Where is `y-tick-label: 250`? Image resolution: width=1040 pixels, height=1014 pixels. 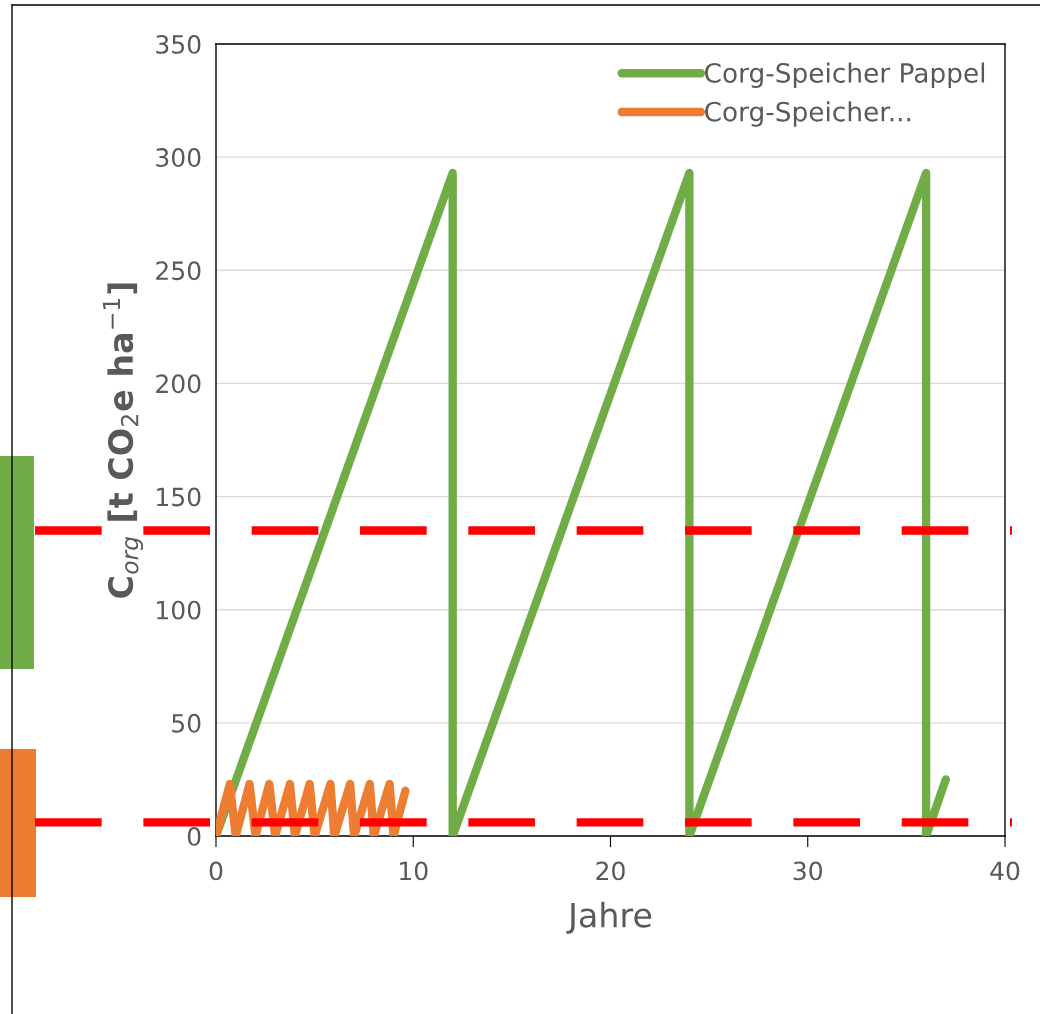 y-tick-label: 250 is located at coordinates (178, 271).